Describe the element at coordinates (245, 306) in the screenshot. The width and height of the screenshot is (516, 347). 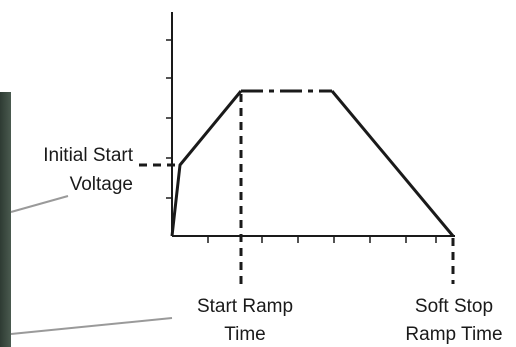
I see `start-ramp-label-line1: Start Ramp` at that location.